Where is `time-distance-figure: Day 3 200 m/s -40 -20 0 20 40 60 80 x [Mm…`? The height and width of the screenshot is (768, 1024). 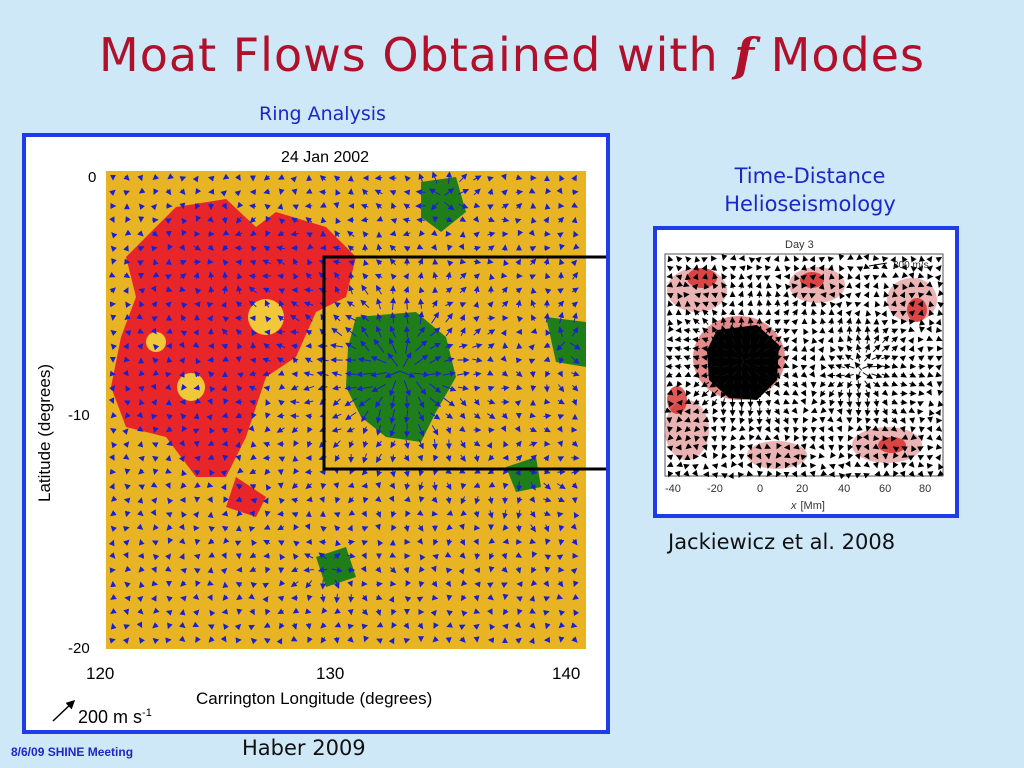
time-distance-figure: Day 3 200 m/s -40 -20 0 20 40 60 80 x [Mm… is located at coordinates (804, 375).